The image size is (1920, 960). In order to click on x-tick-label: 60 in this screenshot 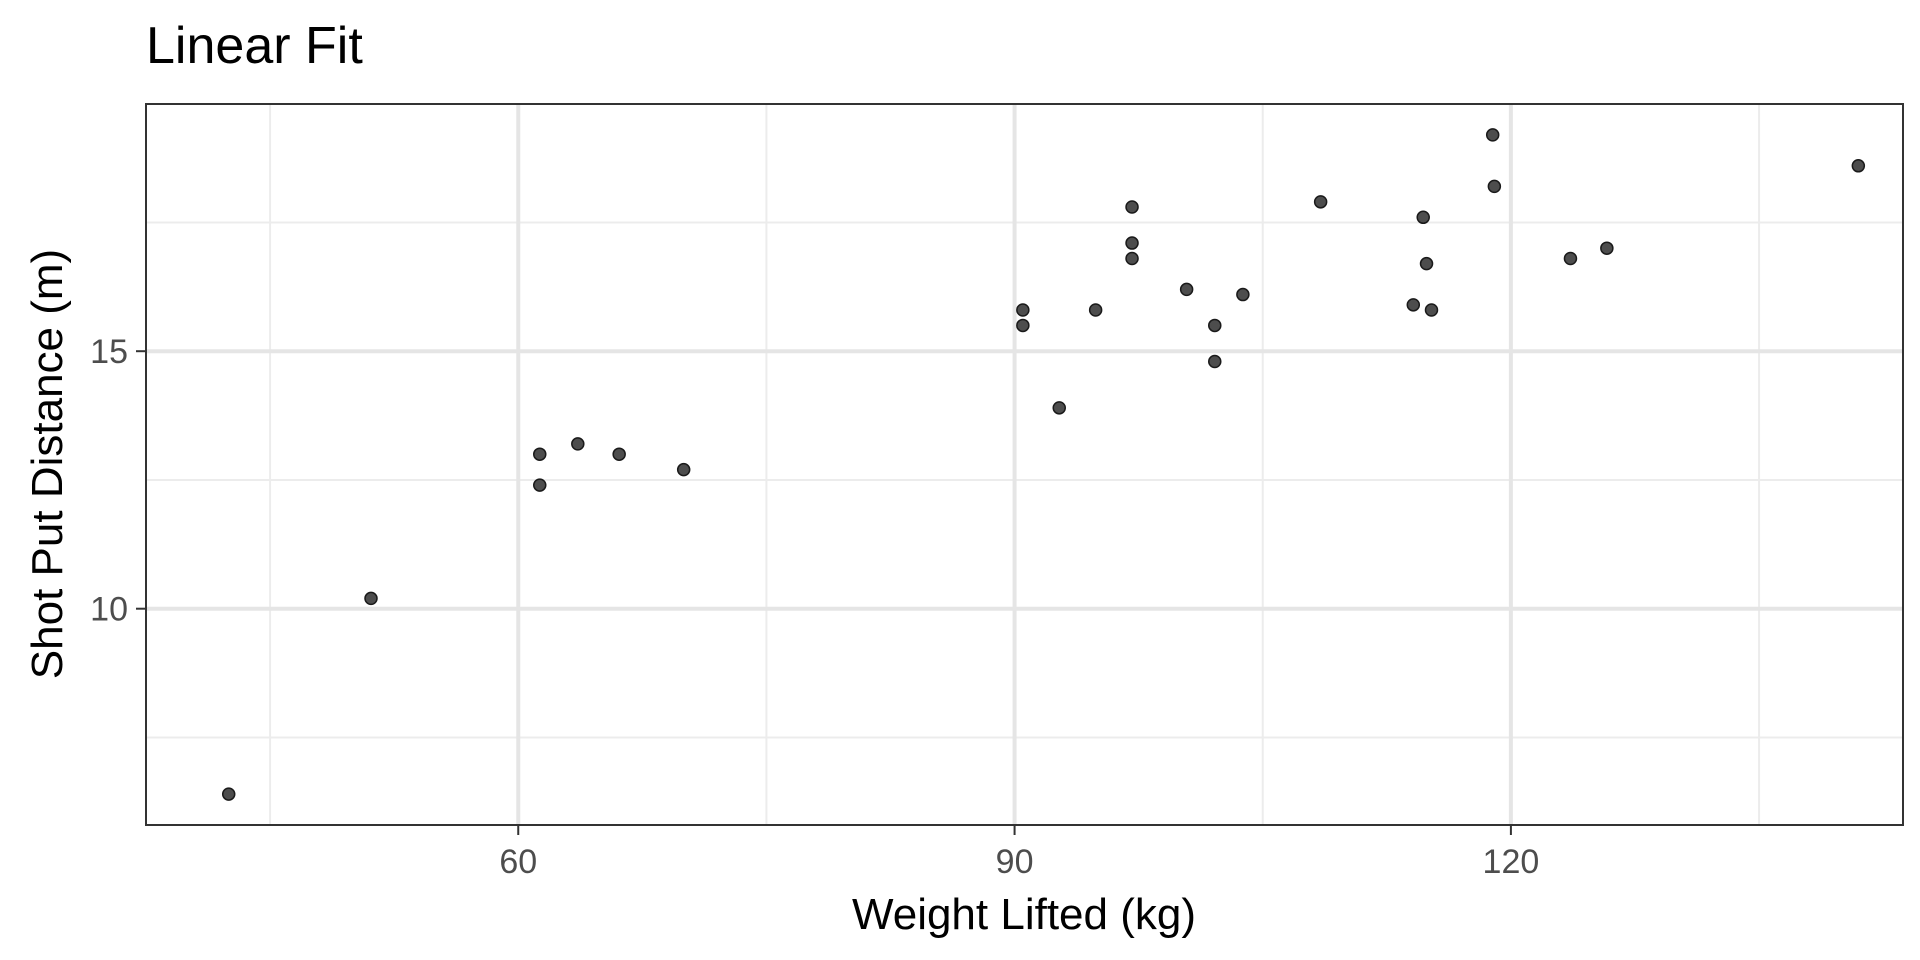, I will do `click(518, 862)`.